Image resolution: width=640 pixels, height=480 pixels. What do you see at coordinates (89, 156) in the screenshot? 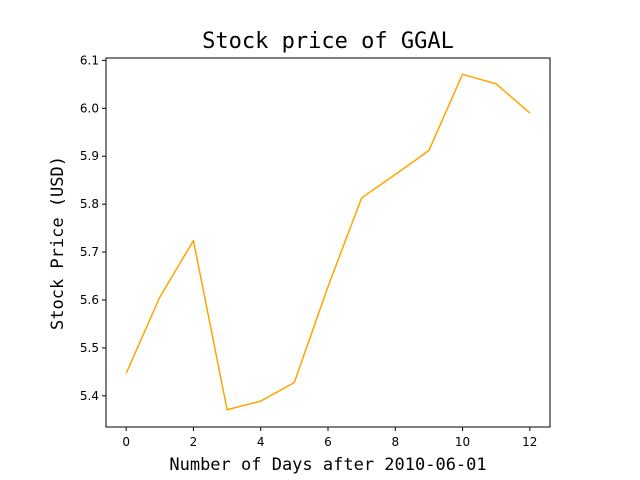
I see `y-tick-label: 5.9` at bounding box center [89, 156].